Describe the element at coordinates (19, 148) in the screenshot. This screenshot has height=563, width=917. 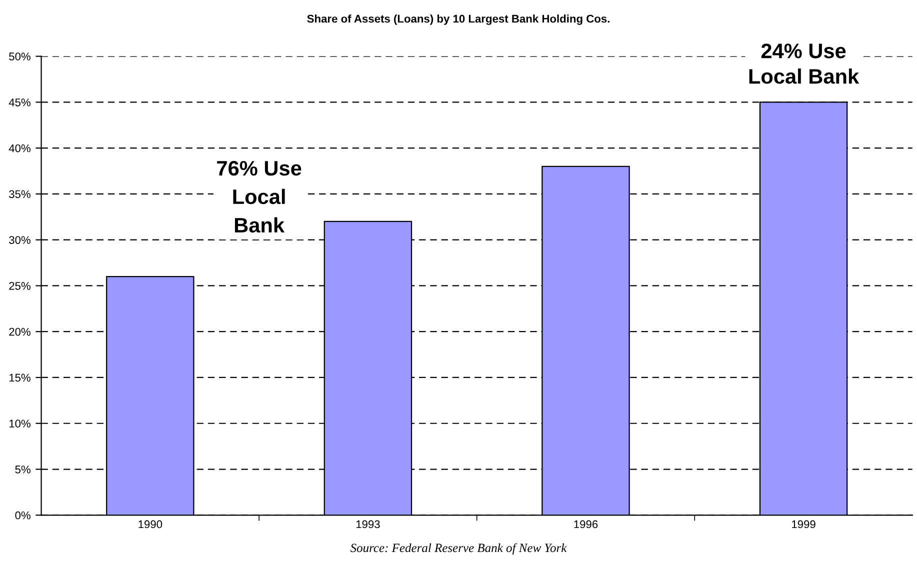
I see `y-tick-label: 40%` at that location.